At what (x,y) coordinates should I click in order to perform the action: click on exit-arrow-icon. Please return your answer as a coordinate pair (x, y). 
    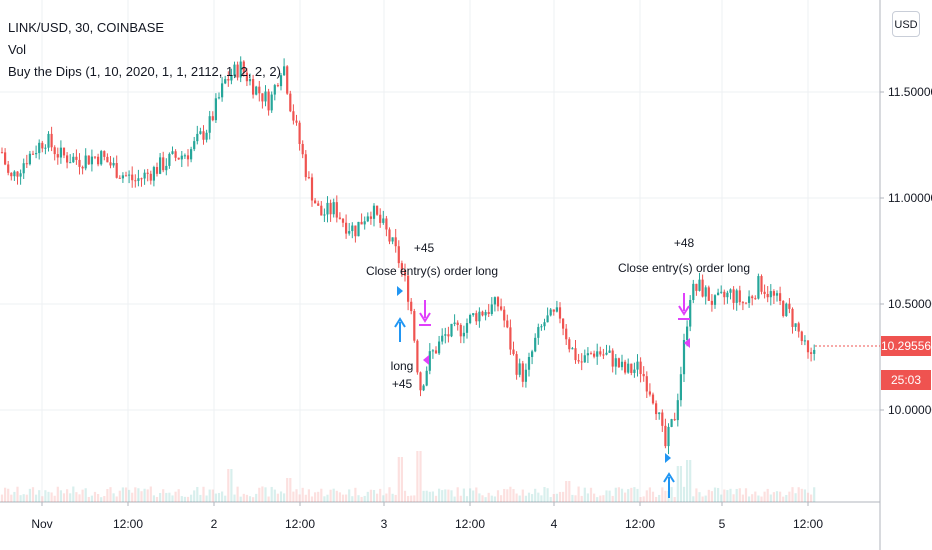
    Looking at the image, I should click on (425, 311).